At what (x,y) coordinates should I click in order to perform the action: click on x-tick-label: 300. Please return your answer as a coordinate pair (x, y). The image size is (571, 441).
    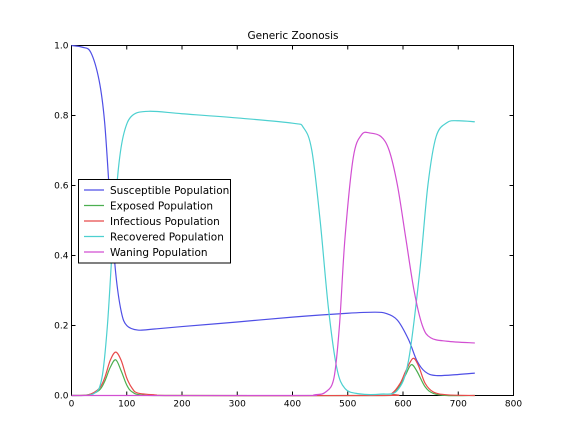
    Looking at the image, I should click on (237, 405).